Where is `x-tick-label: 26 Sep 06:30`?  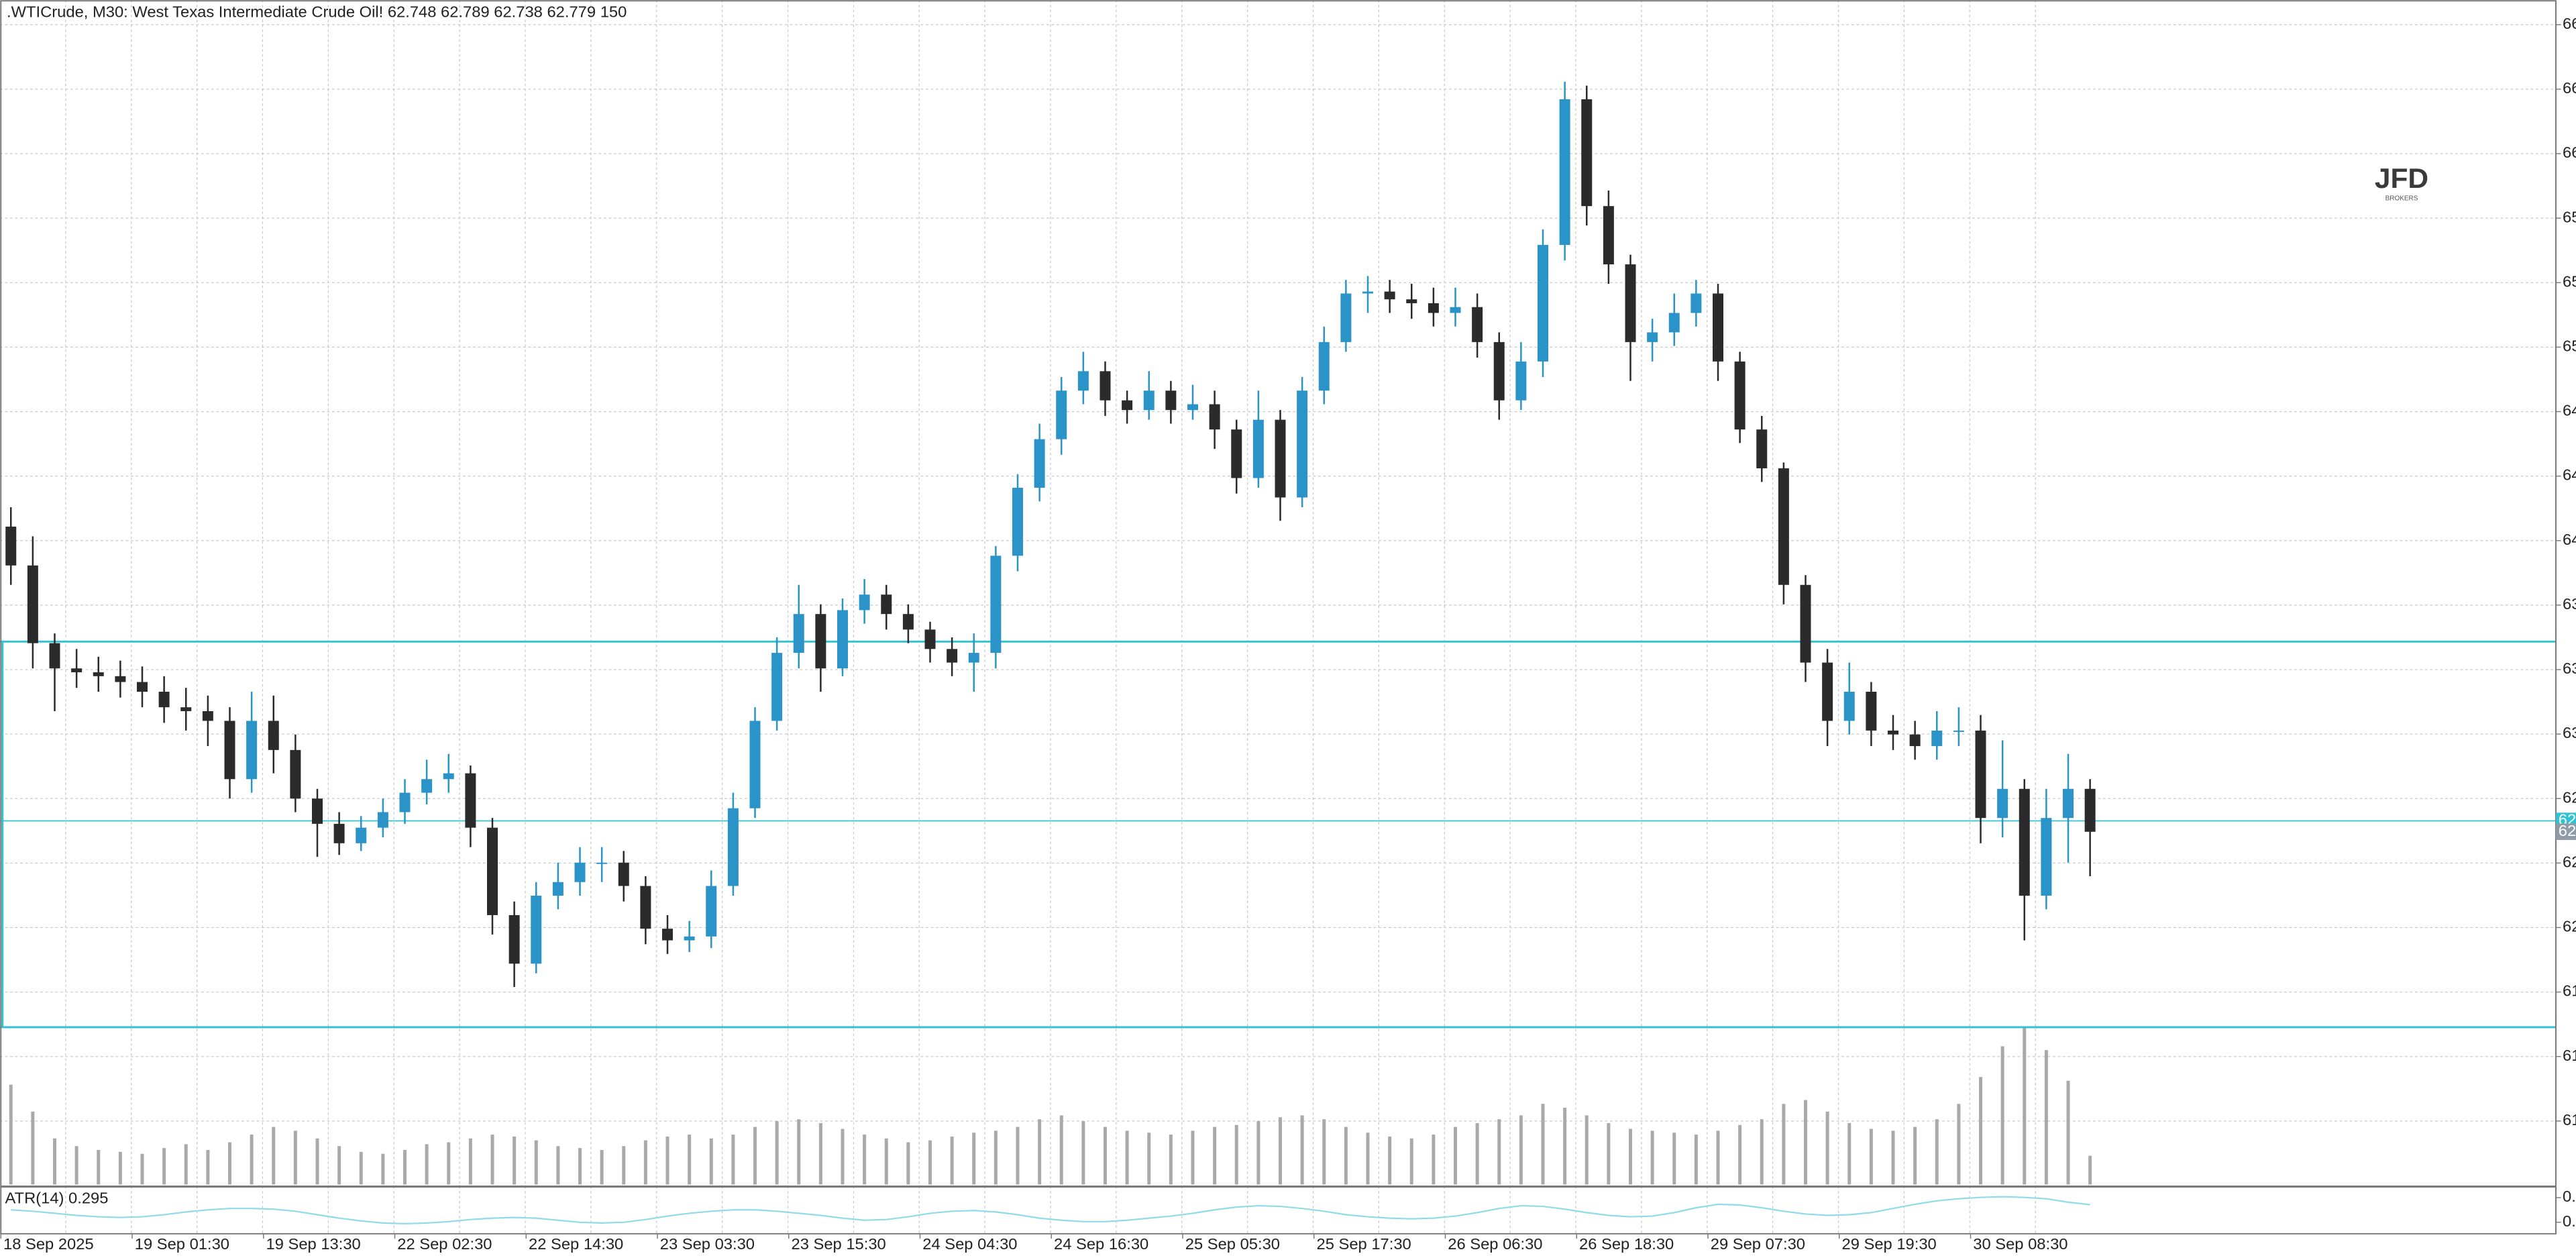 x-tick-label: 26 Sep 06:30 is located at coordinates (1495, 1244).